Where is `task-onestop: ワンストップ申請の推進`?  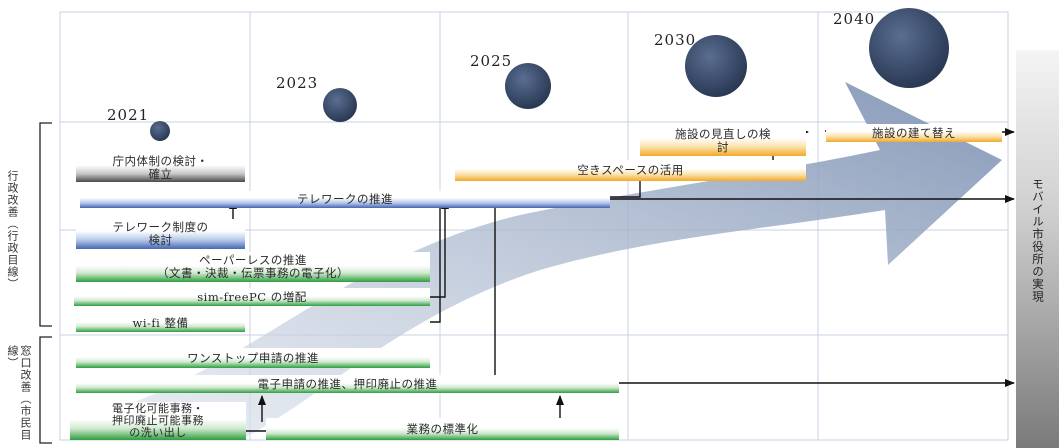
task-onestop: ワンストップ申請の推進 is located at coordinates (253, 358).